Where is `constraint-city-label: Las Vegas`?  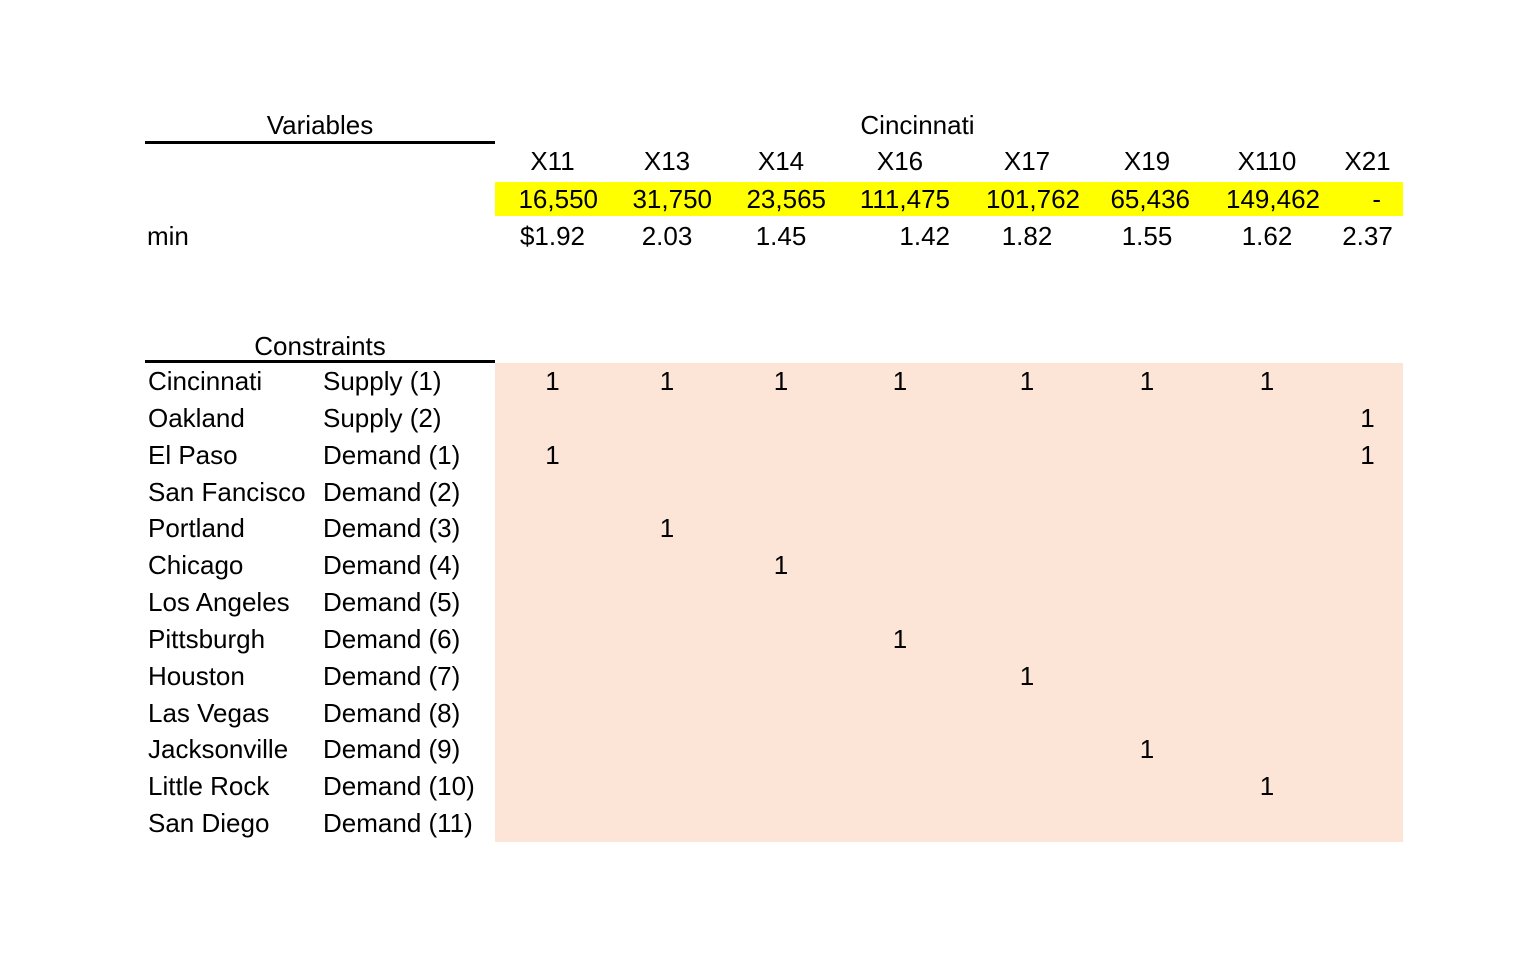
constraint-city-label: Las Vegas is located at coordinates (209, 712).